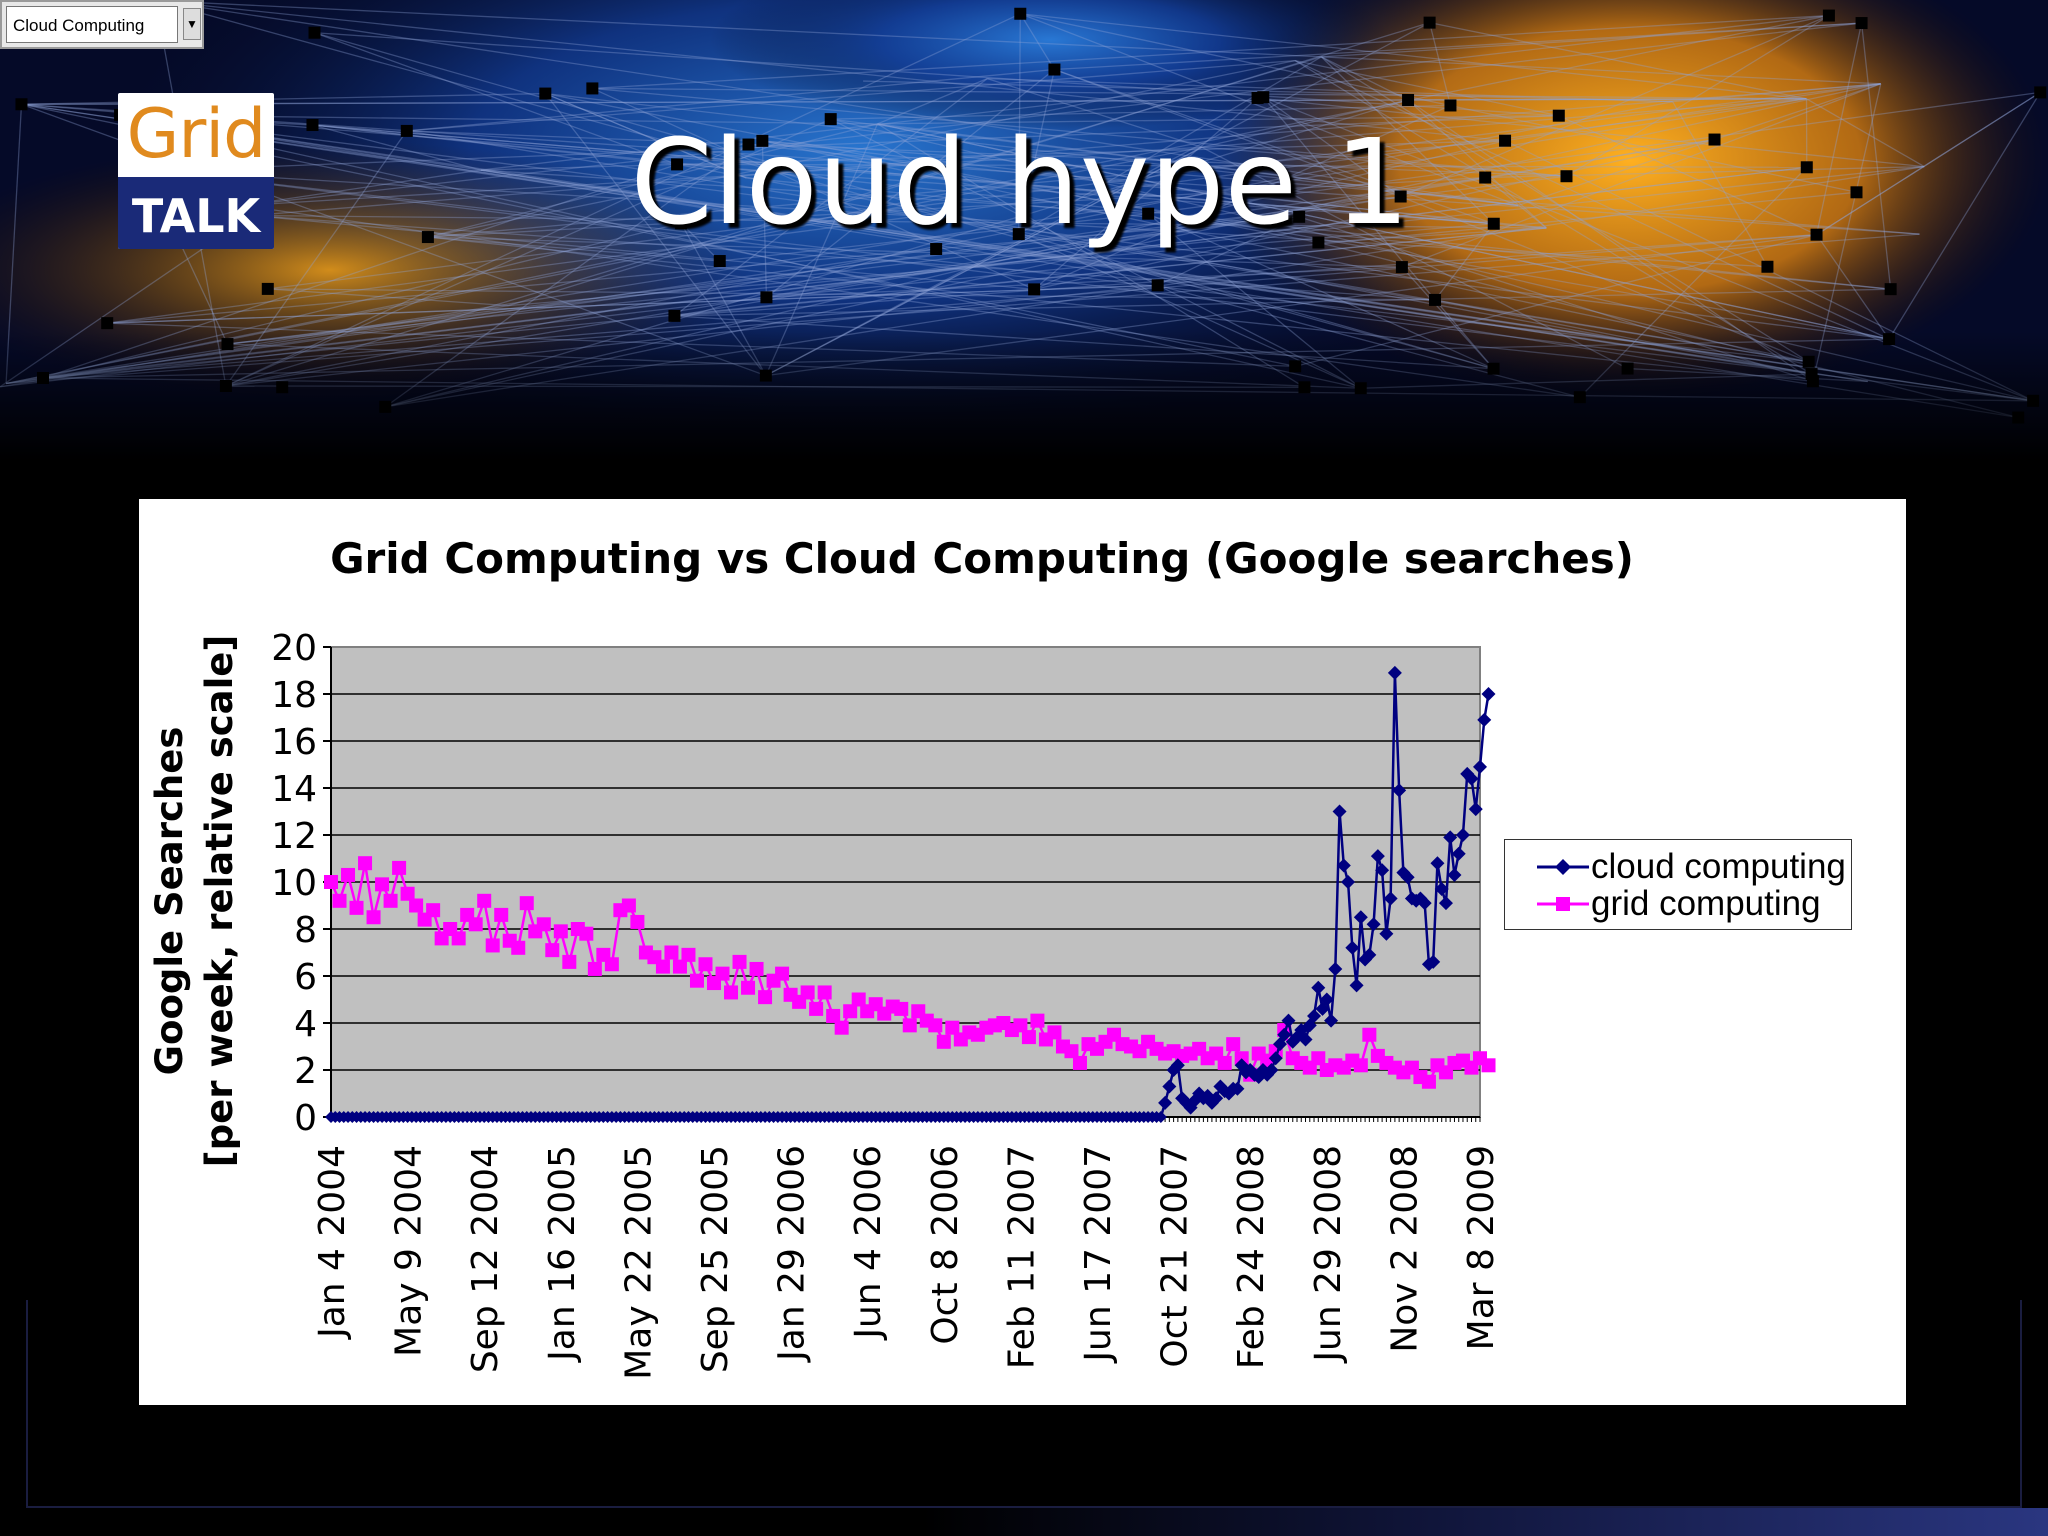 Image resolution: width=2048 pixels, height=1536 pixels. I want to click on x-tick-label: Oct 21 2007, so click(1175, 1256).